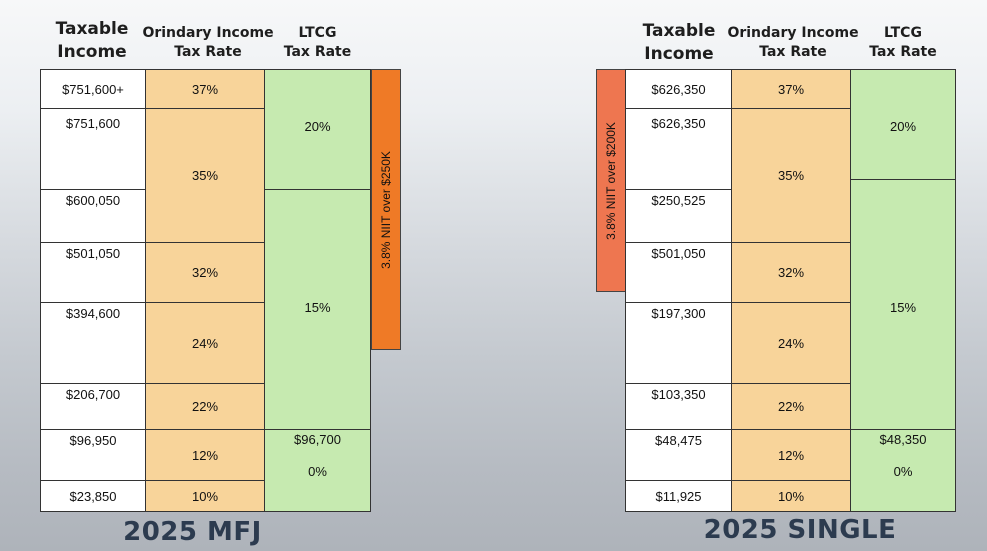  I want to click on single-header-ordinary: Orindary Income Tax Rate, so click(793, 42).